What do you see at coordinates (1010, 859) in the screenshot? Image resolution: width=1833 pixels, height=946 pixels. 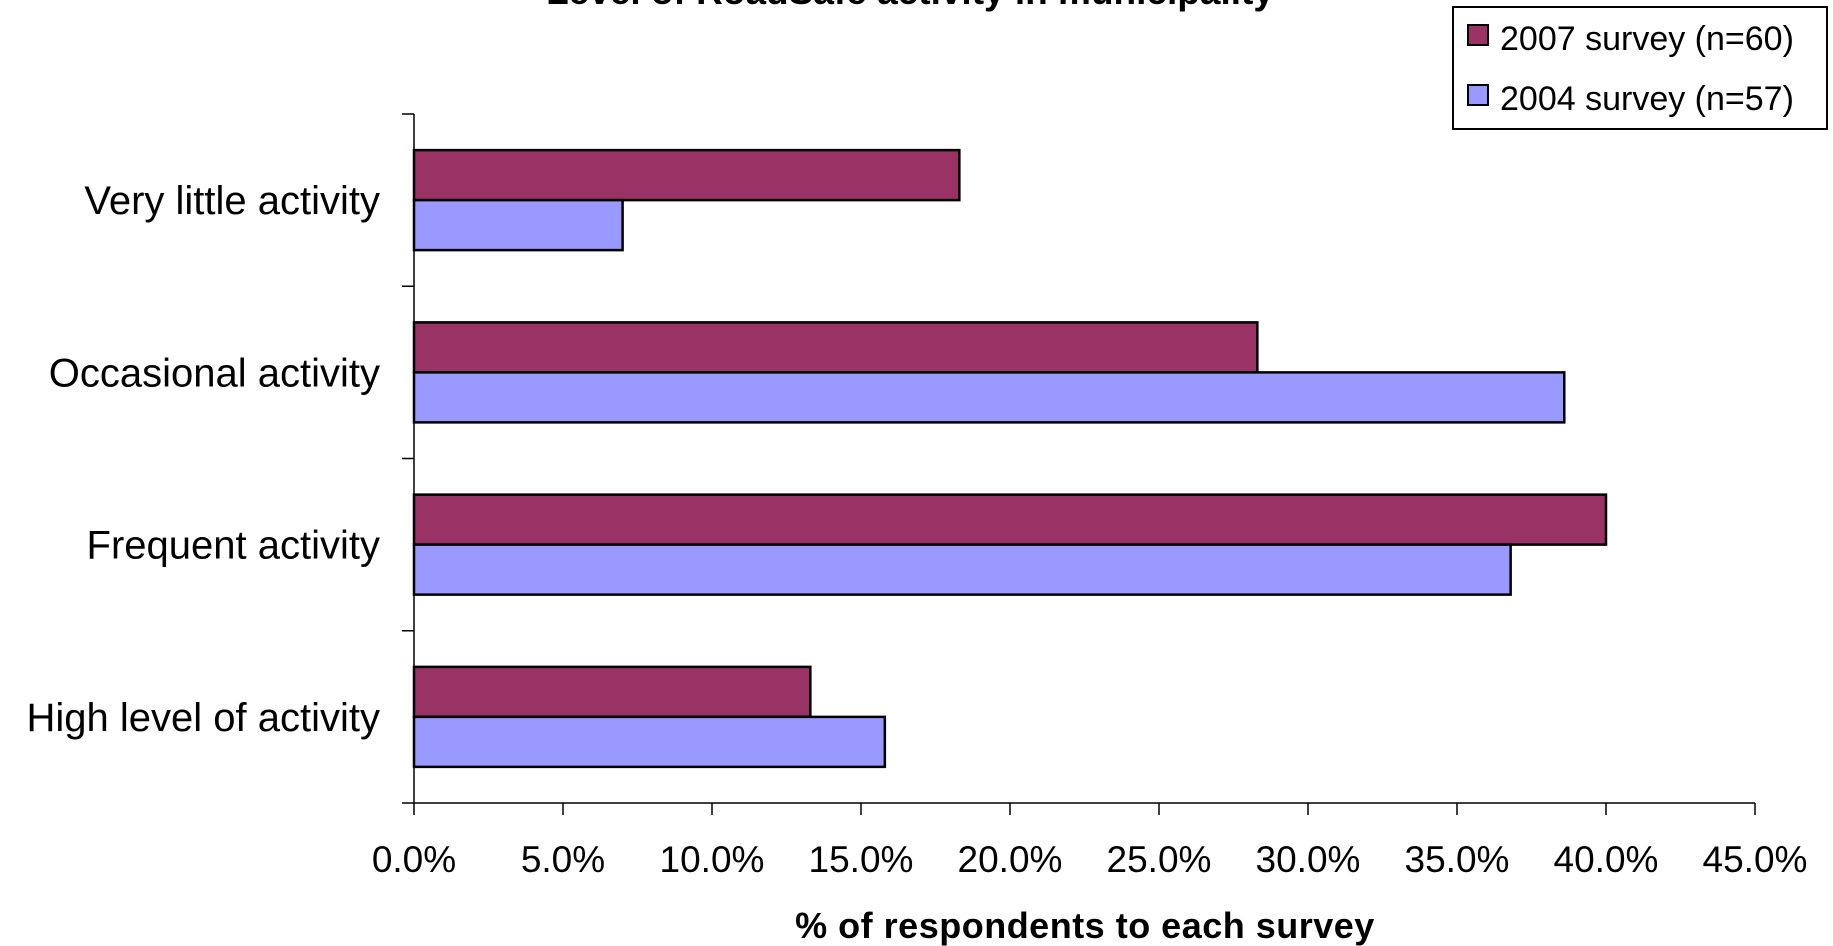 I see `x-tick-label: 20.0%` at bounding box center [1010, 859].